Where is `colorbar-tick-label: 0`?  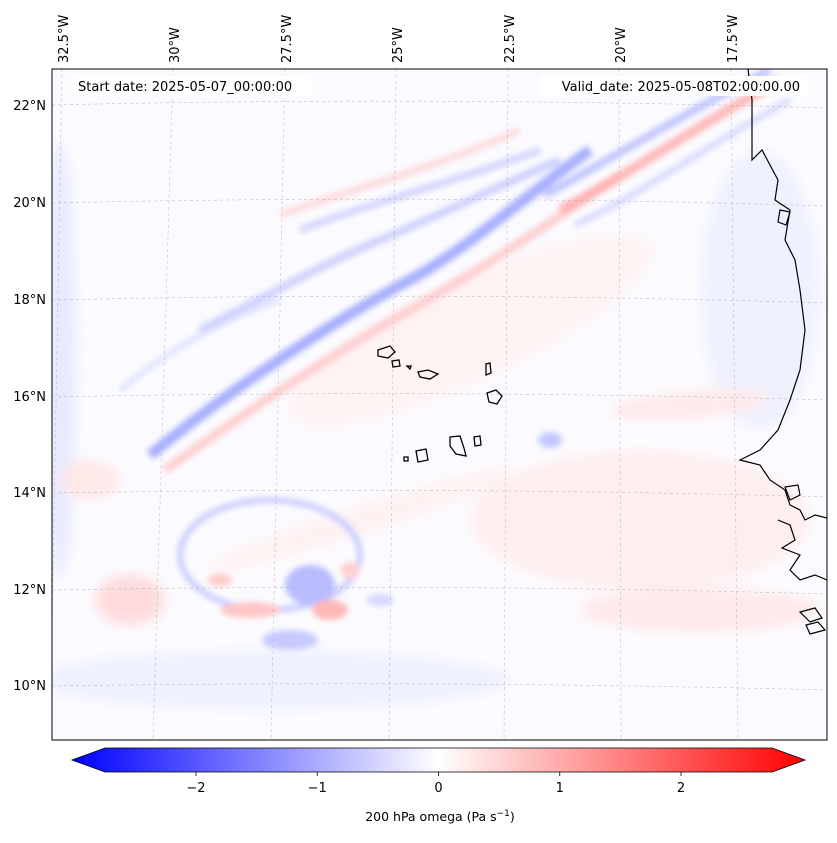 colorbar-tick-label: 0 is located at coordinates (438, 788).